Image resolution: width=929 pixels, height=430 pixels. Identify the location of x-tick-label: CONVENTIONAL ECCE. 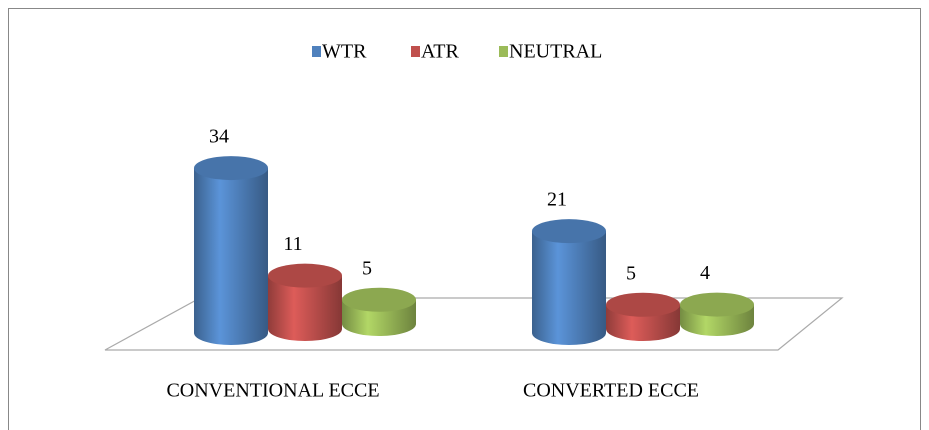
(272, 391).